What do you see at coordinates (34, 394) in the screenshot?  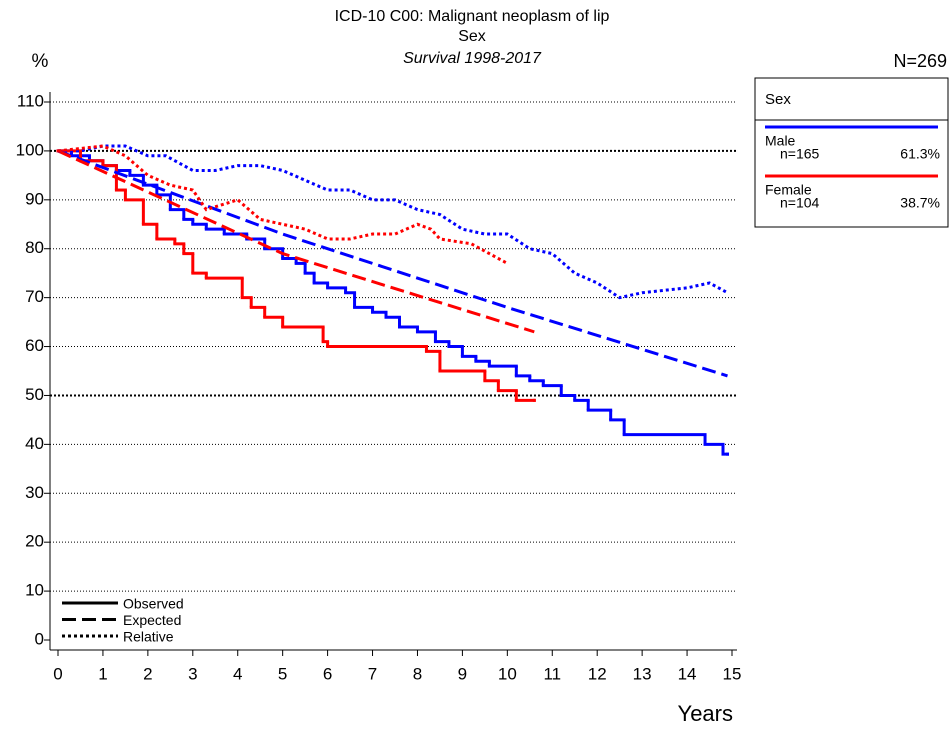 I see `y-tick-label: 50` at bounding box center [34, 394].